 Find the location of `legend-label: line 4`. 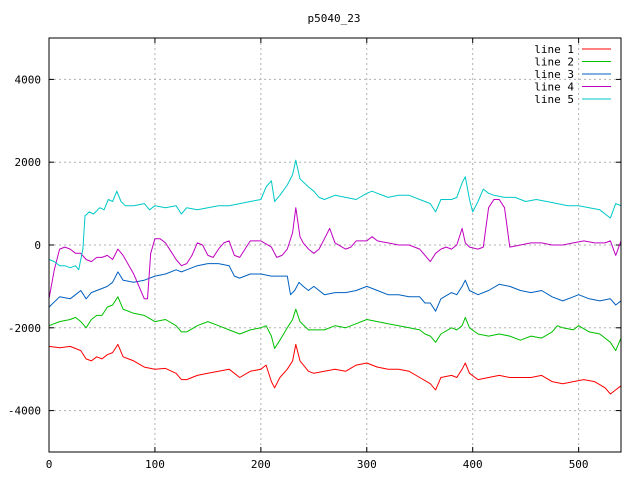

legend-label: line 4 is located at coordinates (554, 87).